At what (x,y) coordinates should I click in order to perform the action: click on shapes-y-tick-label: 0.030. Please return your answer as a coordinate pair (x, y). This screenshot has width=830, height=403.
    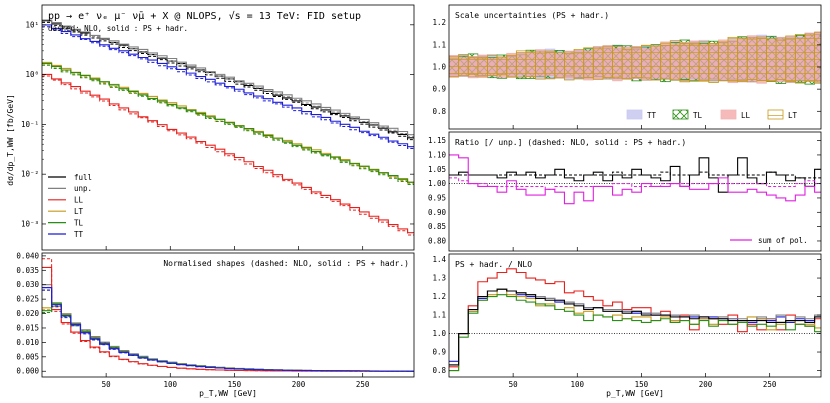
    Looking at the image, I should click on (27, 284).